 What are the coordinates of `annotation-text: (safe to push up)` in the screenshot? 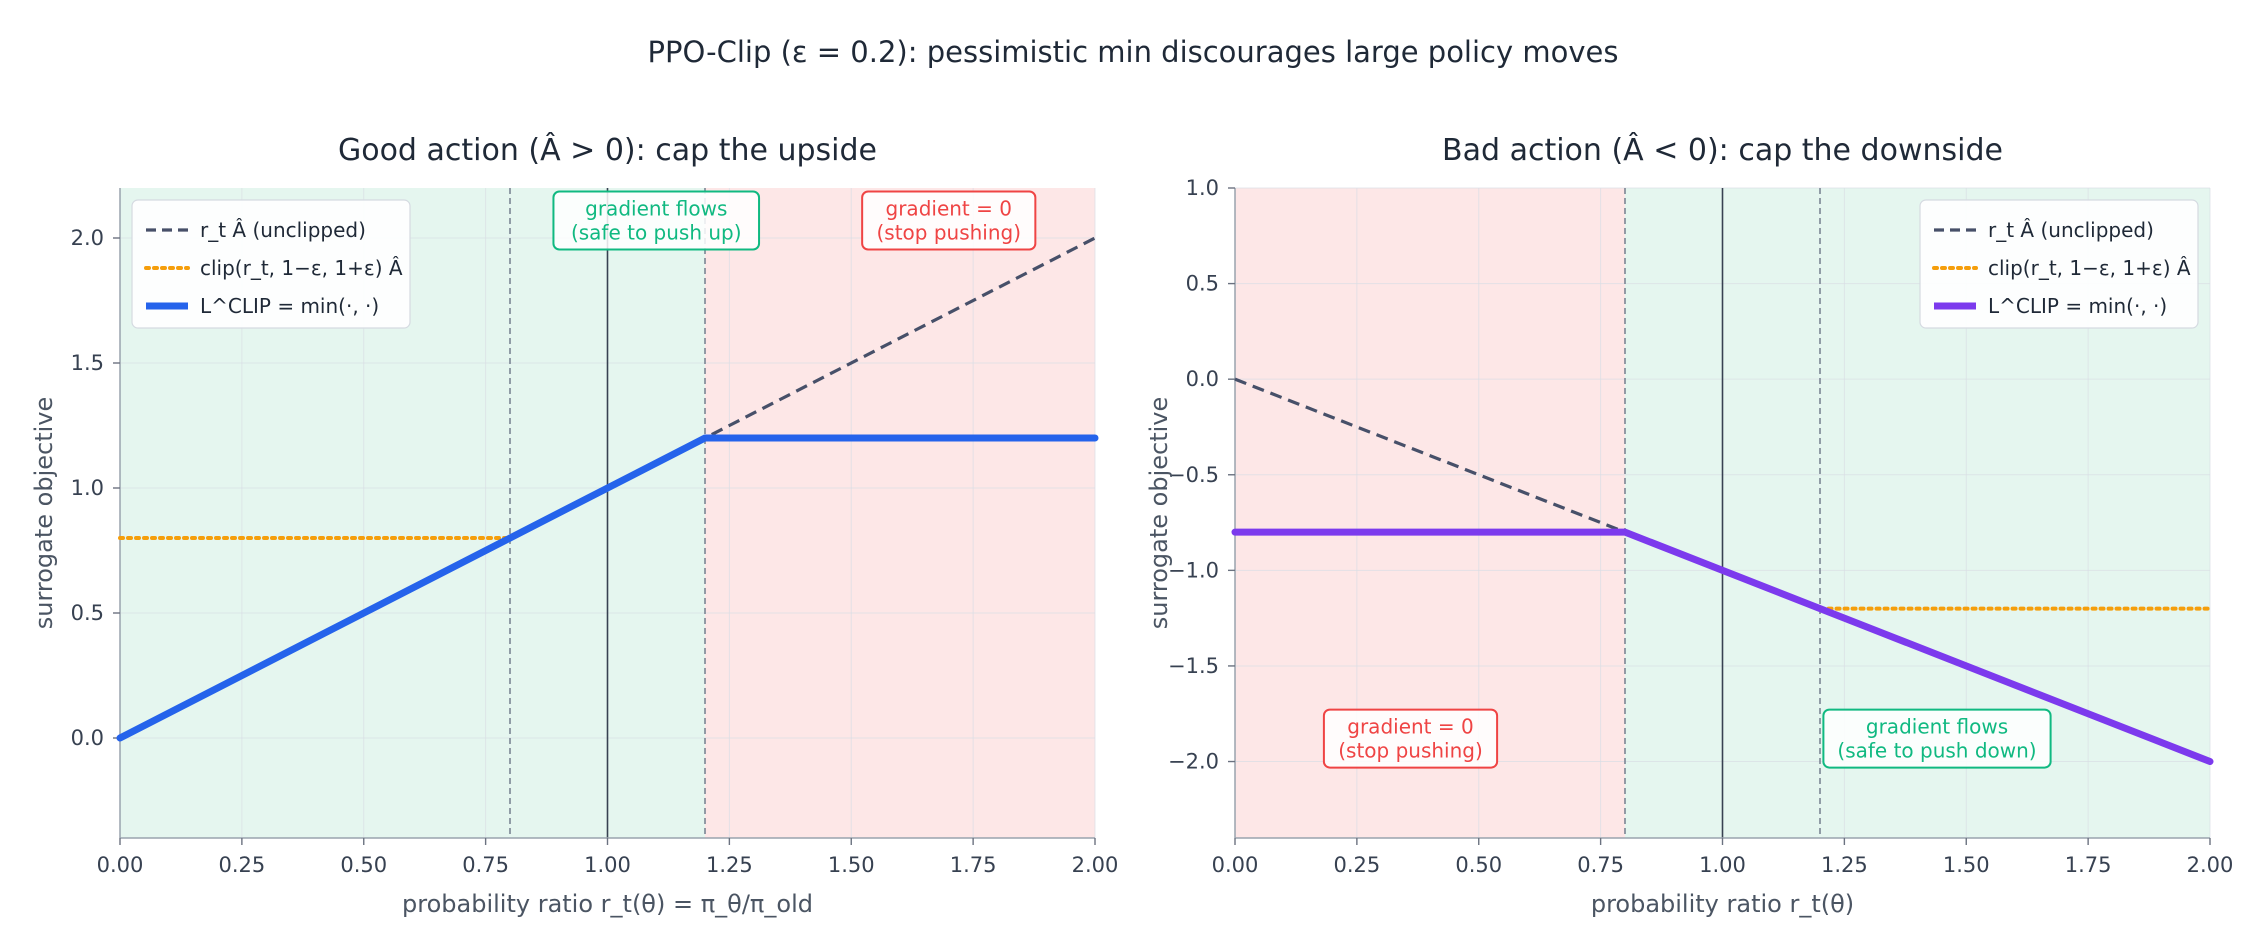 It's located at (656, 233).